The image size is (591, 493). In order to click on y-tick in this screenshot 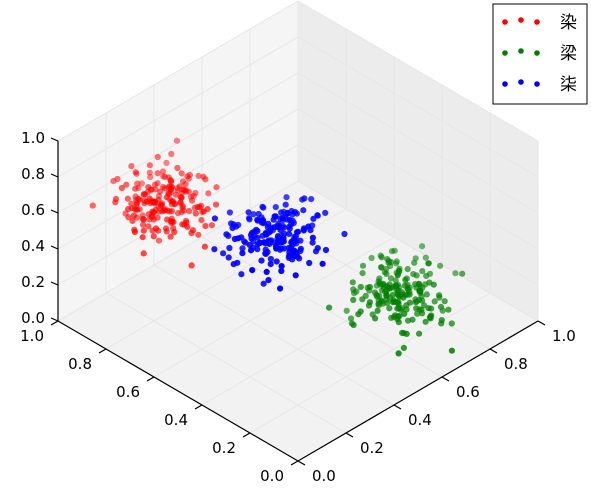, I will do `click(150, 379)`.